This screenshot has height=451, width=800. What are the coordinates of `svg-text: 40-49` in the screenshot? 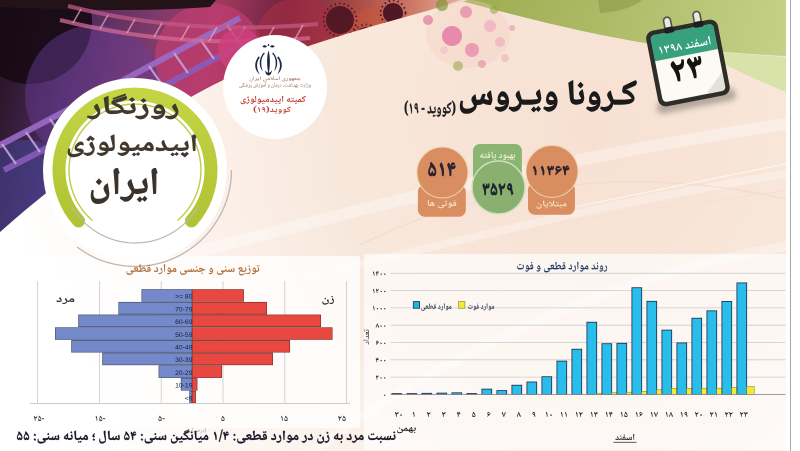 It's located at (184, 348).